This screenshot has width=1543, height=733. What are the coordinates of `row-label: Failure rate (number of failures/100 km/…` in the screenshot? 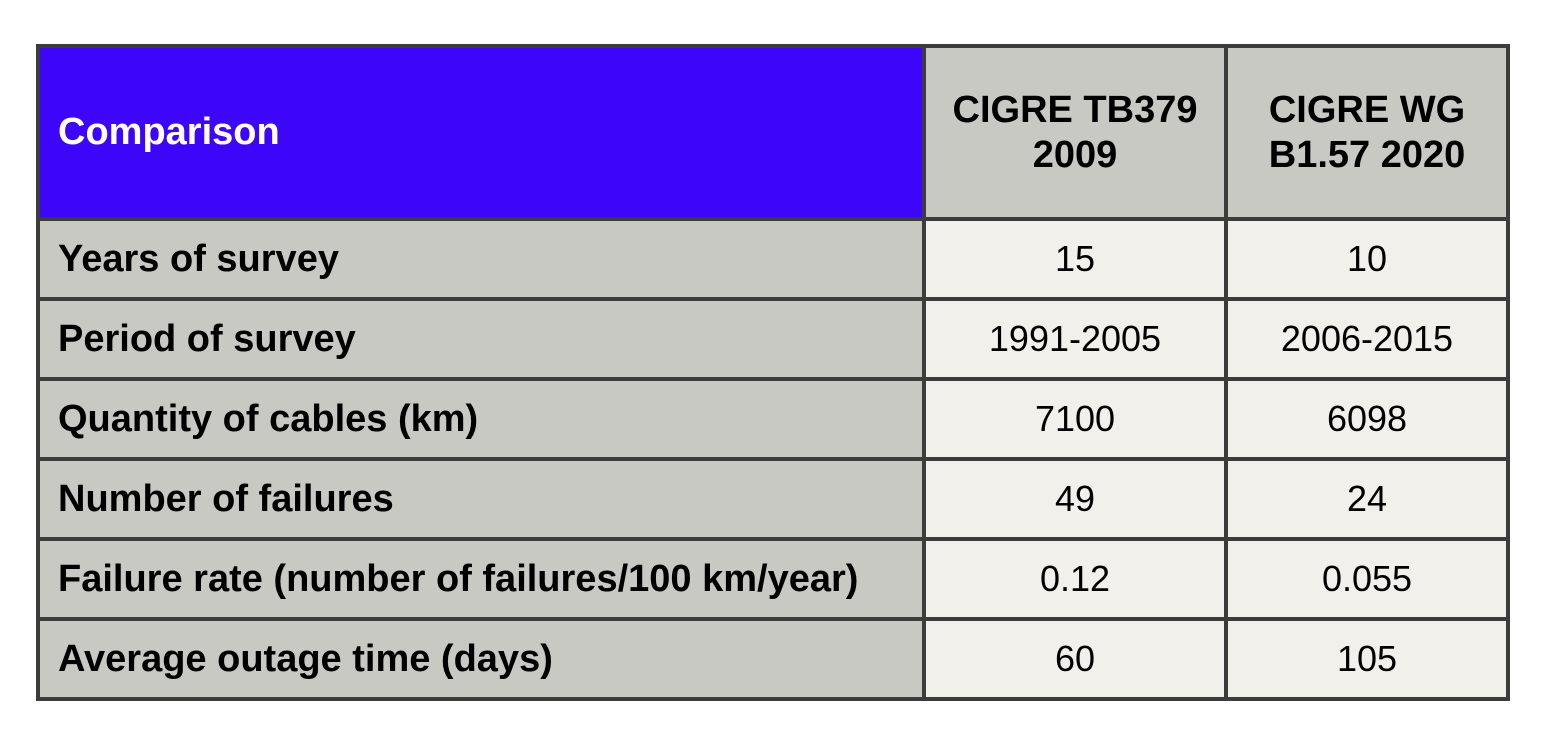 It's located at (481, 579).